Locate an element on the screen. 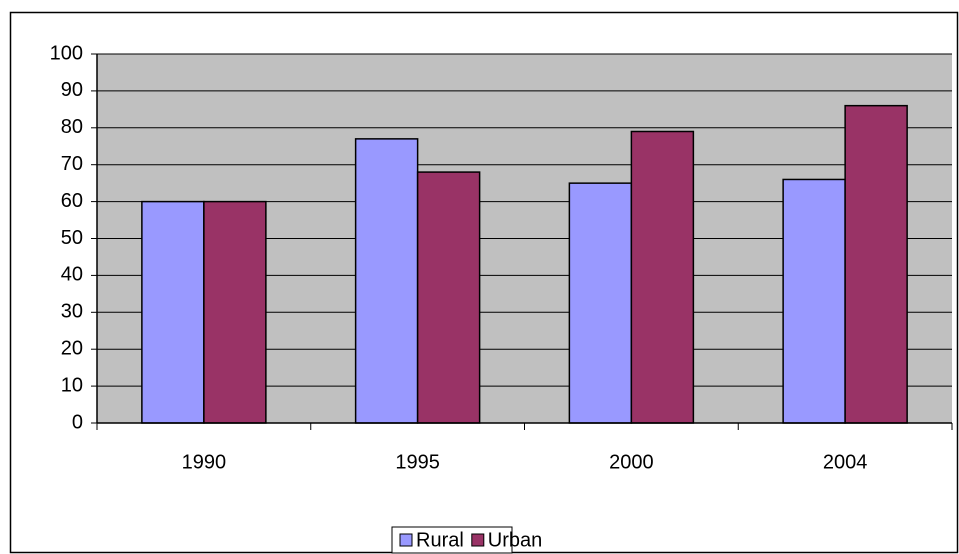 The width and height of the screenshot is (959, 554). y-tick-label: 10 is located at coordinates (72, 385).